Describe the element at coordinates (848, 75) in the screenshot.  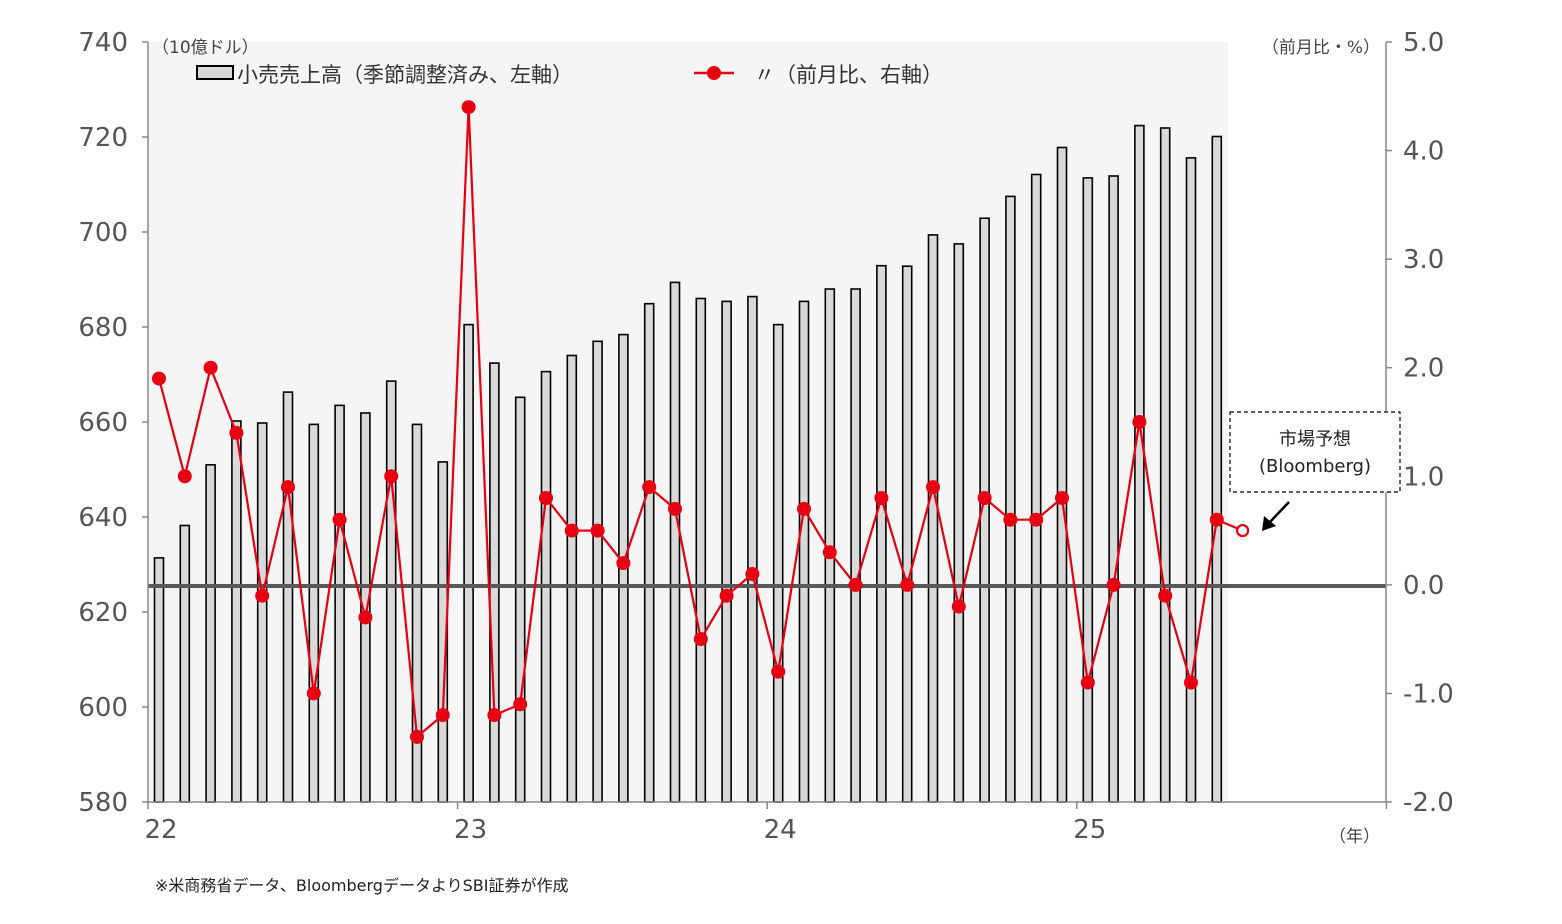
I see `legend-line-label: 〃（前月比、右軸）` at that location.